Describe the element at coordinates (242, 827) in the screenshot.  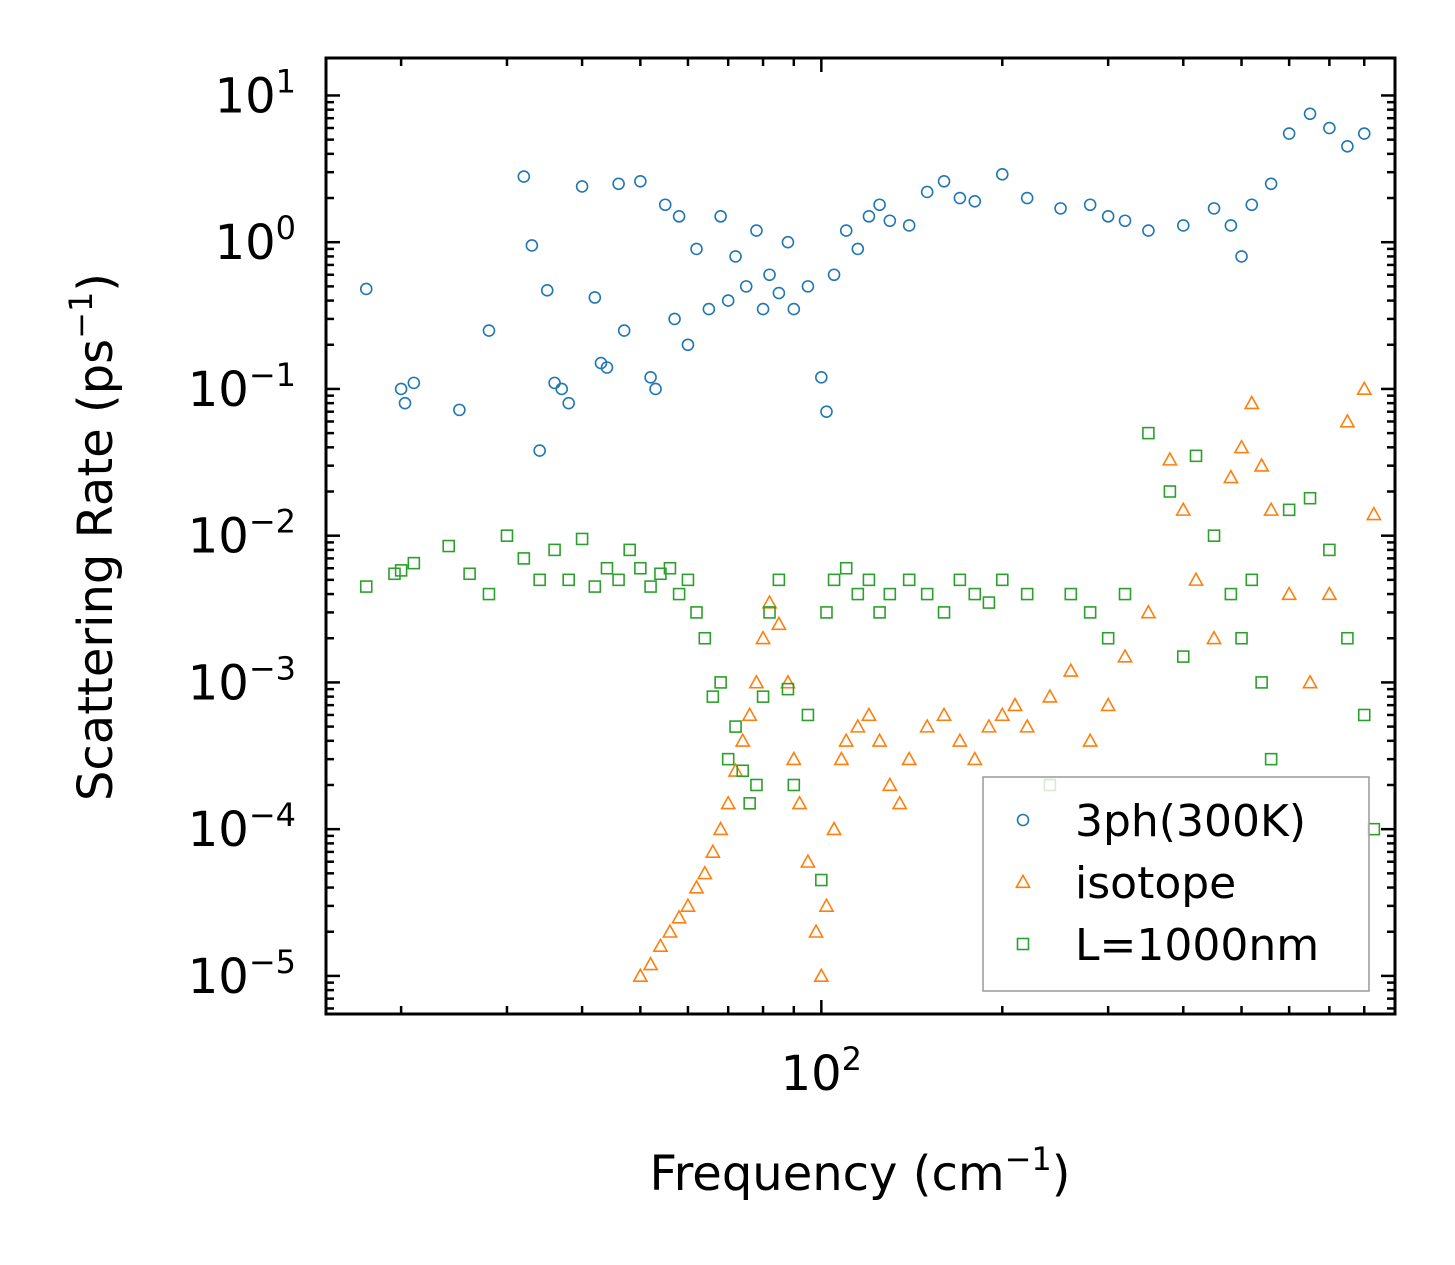
I see `y-tick-label: 10⁻⁴` at that location.